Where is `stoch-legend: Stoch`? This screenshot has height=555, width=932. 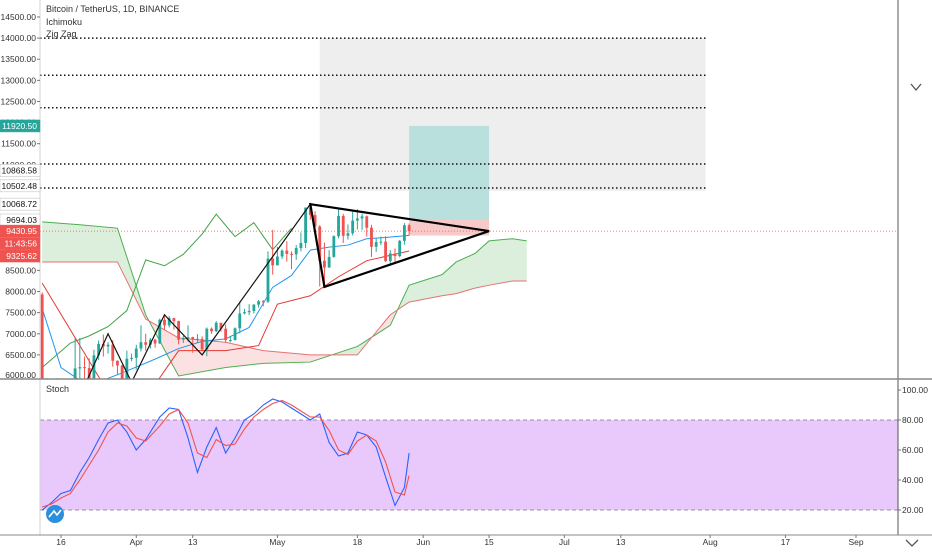
stoch-legend: Stoch is located at coordinates (58, 389).